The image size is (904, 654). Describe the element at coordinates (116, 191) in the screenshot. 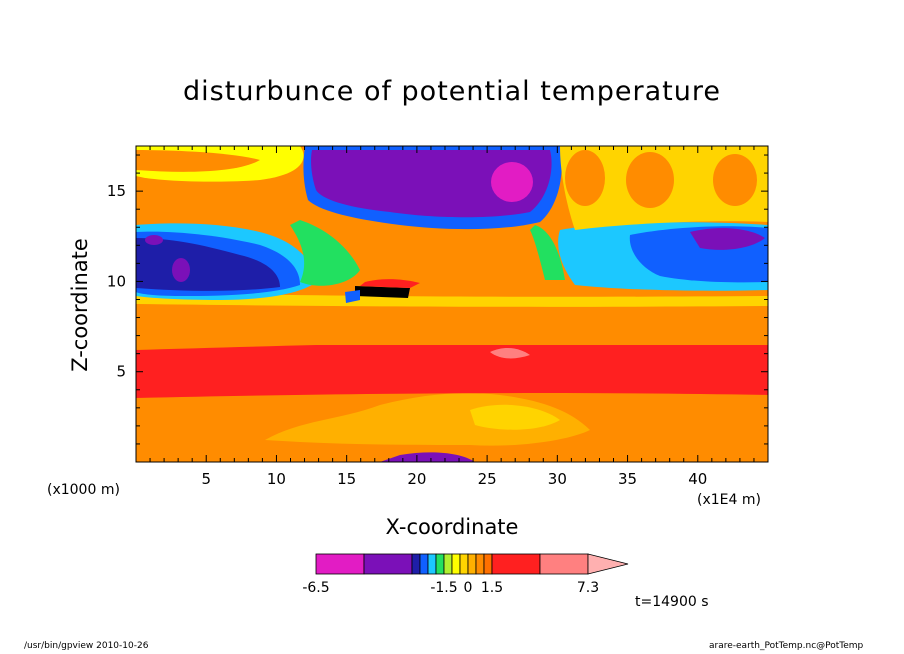

I see `y-tick-label: 15` at that location.